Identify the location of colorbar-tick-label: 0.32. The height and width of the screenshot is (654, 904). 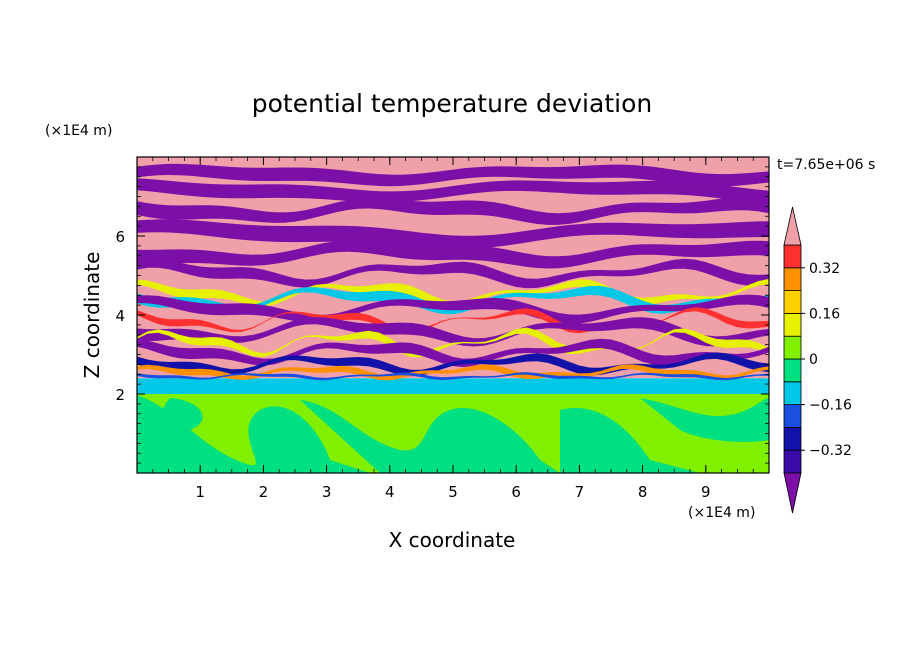
(824, 269).